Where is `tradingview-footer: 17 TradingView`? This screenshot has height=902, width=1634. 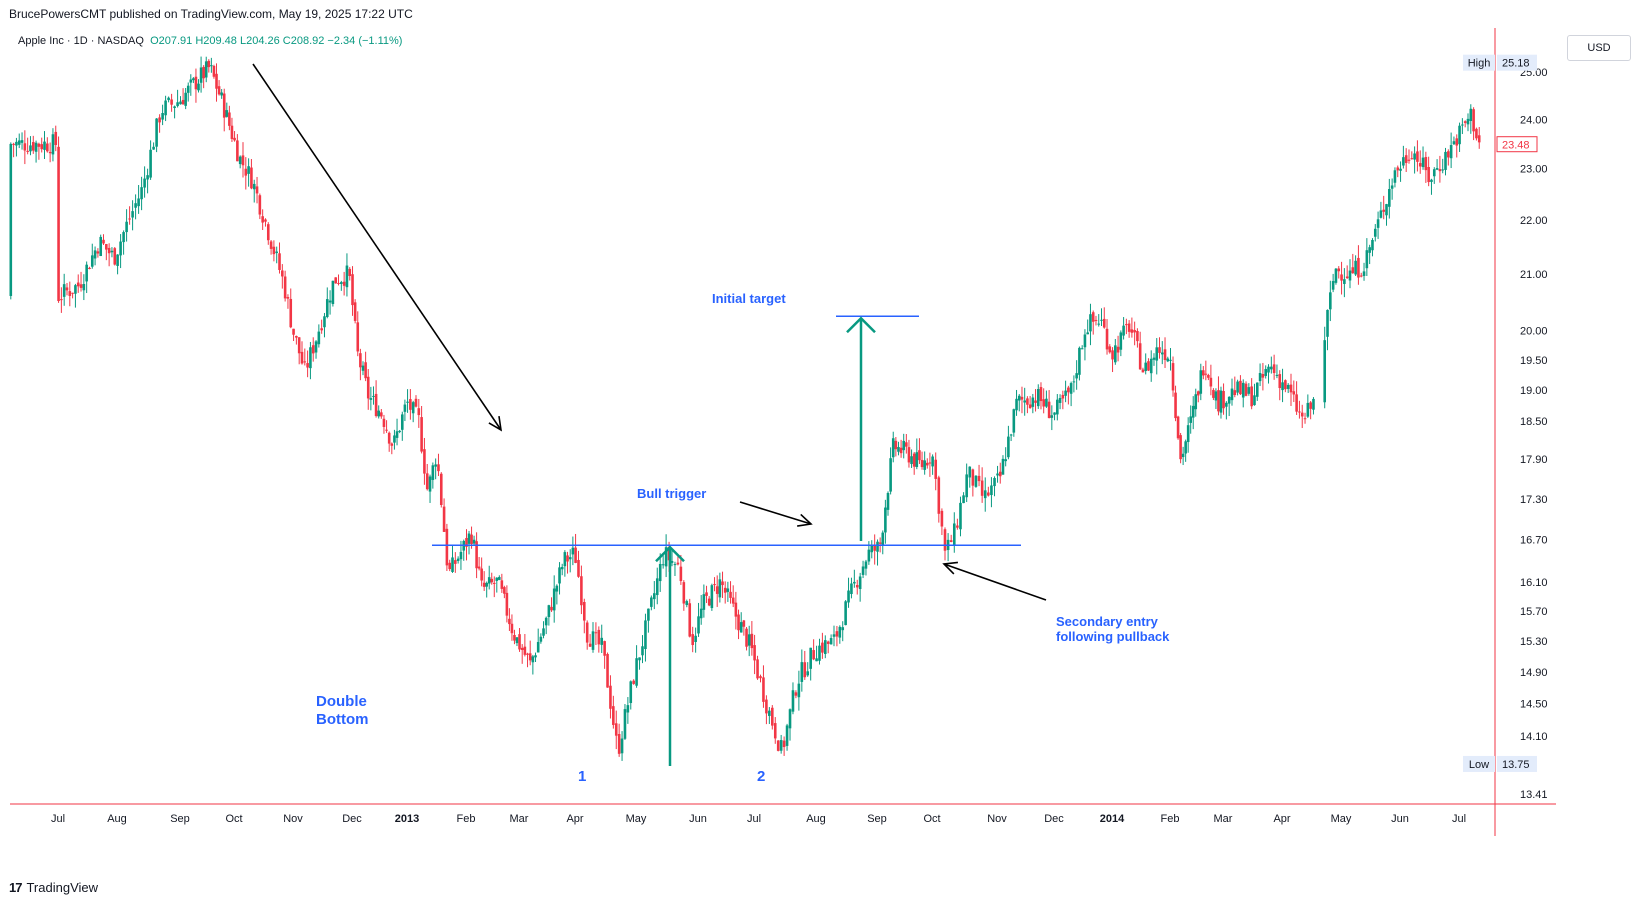 tradingview-footer: 17 TradingView is located at coordinates (53, 887).